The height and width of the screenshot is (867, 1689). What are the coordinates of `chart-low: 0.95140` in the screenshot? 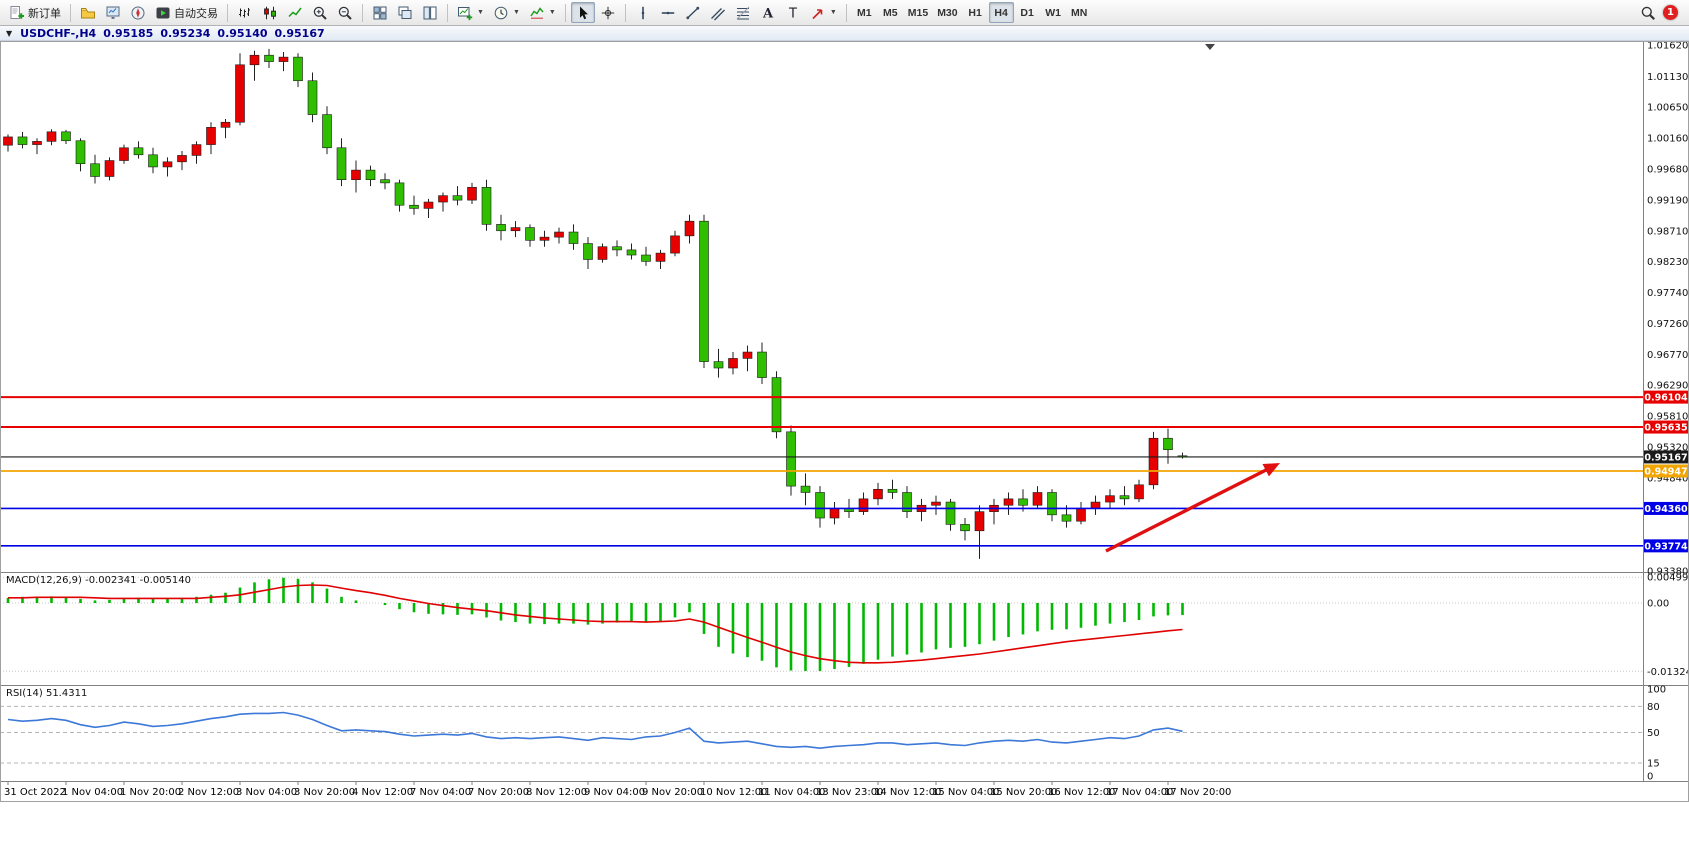 It's located at (242, 33).